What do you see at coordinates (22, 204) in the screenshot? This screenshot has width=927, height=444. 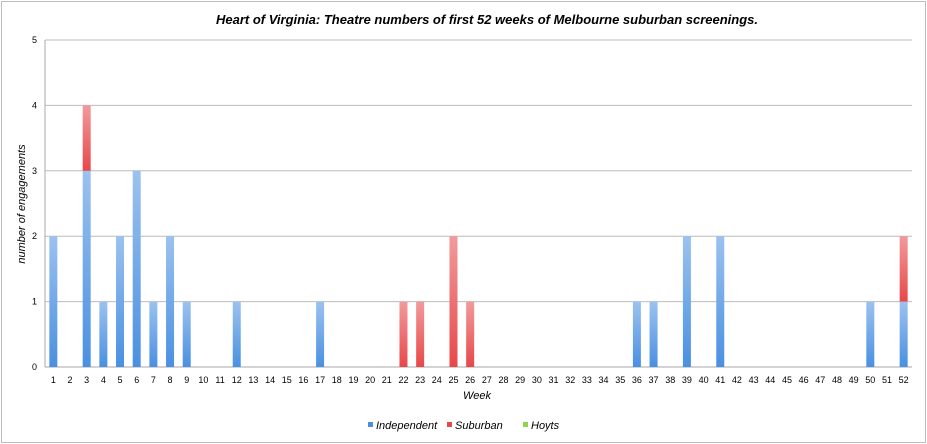 I see `y-axis-label: number of engagements` at bounding box center [22, 204].